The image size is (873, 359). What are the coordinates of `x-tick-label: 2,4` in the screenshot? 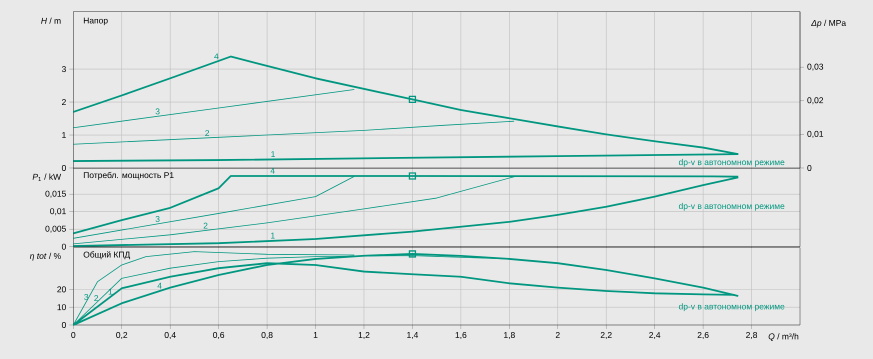 It's located at (654, 336).